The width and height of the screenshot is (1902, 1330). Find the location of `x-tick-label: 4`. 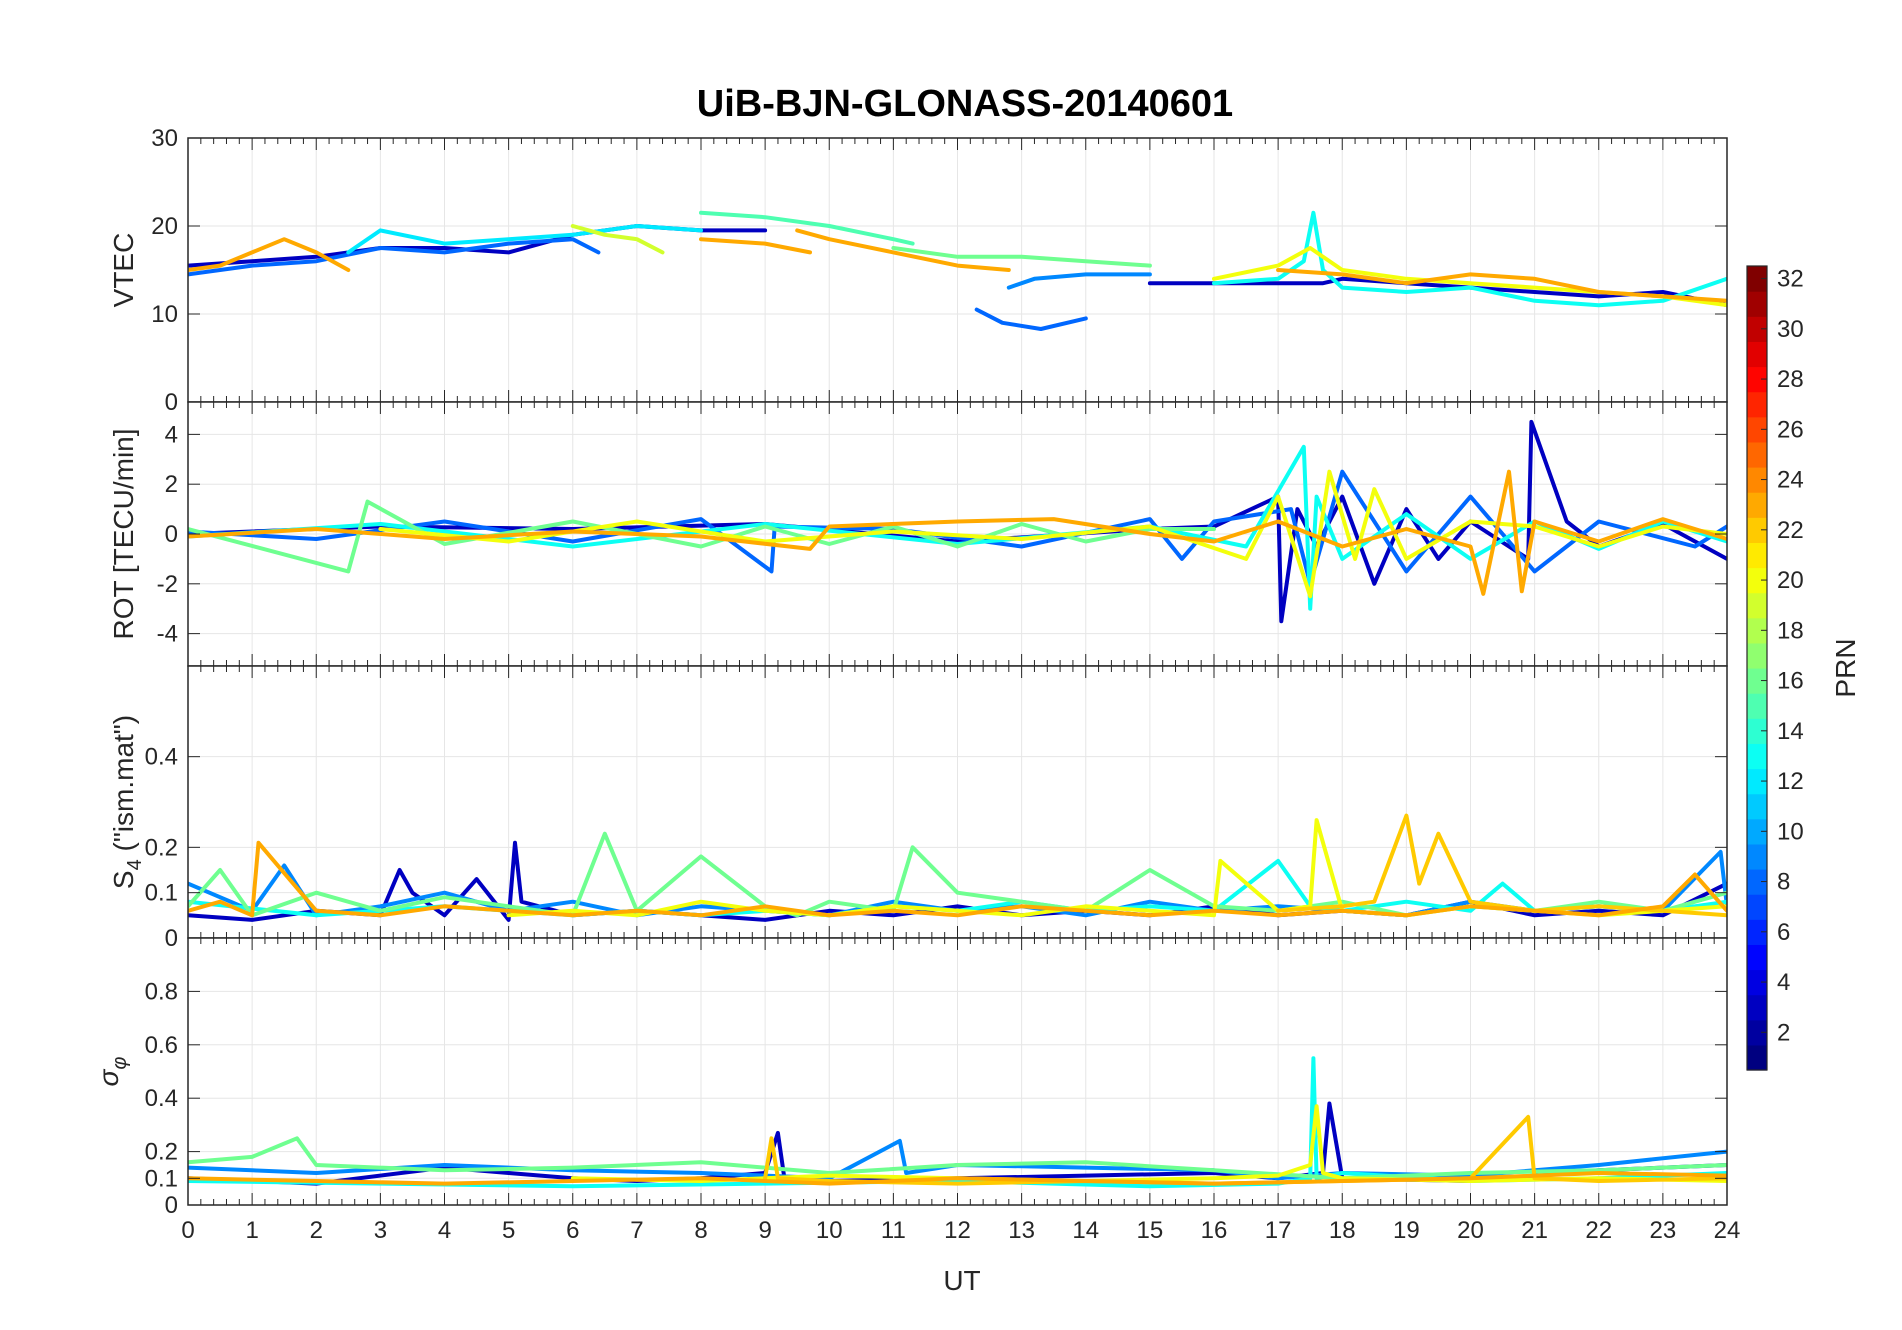

x-tick-label: 4 is located at coordinates (444, 1230).